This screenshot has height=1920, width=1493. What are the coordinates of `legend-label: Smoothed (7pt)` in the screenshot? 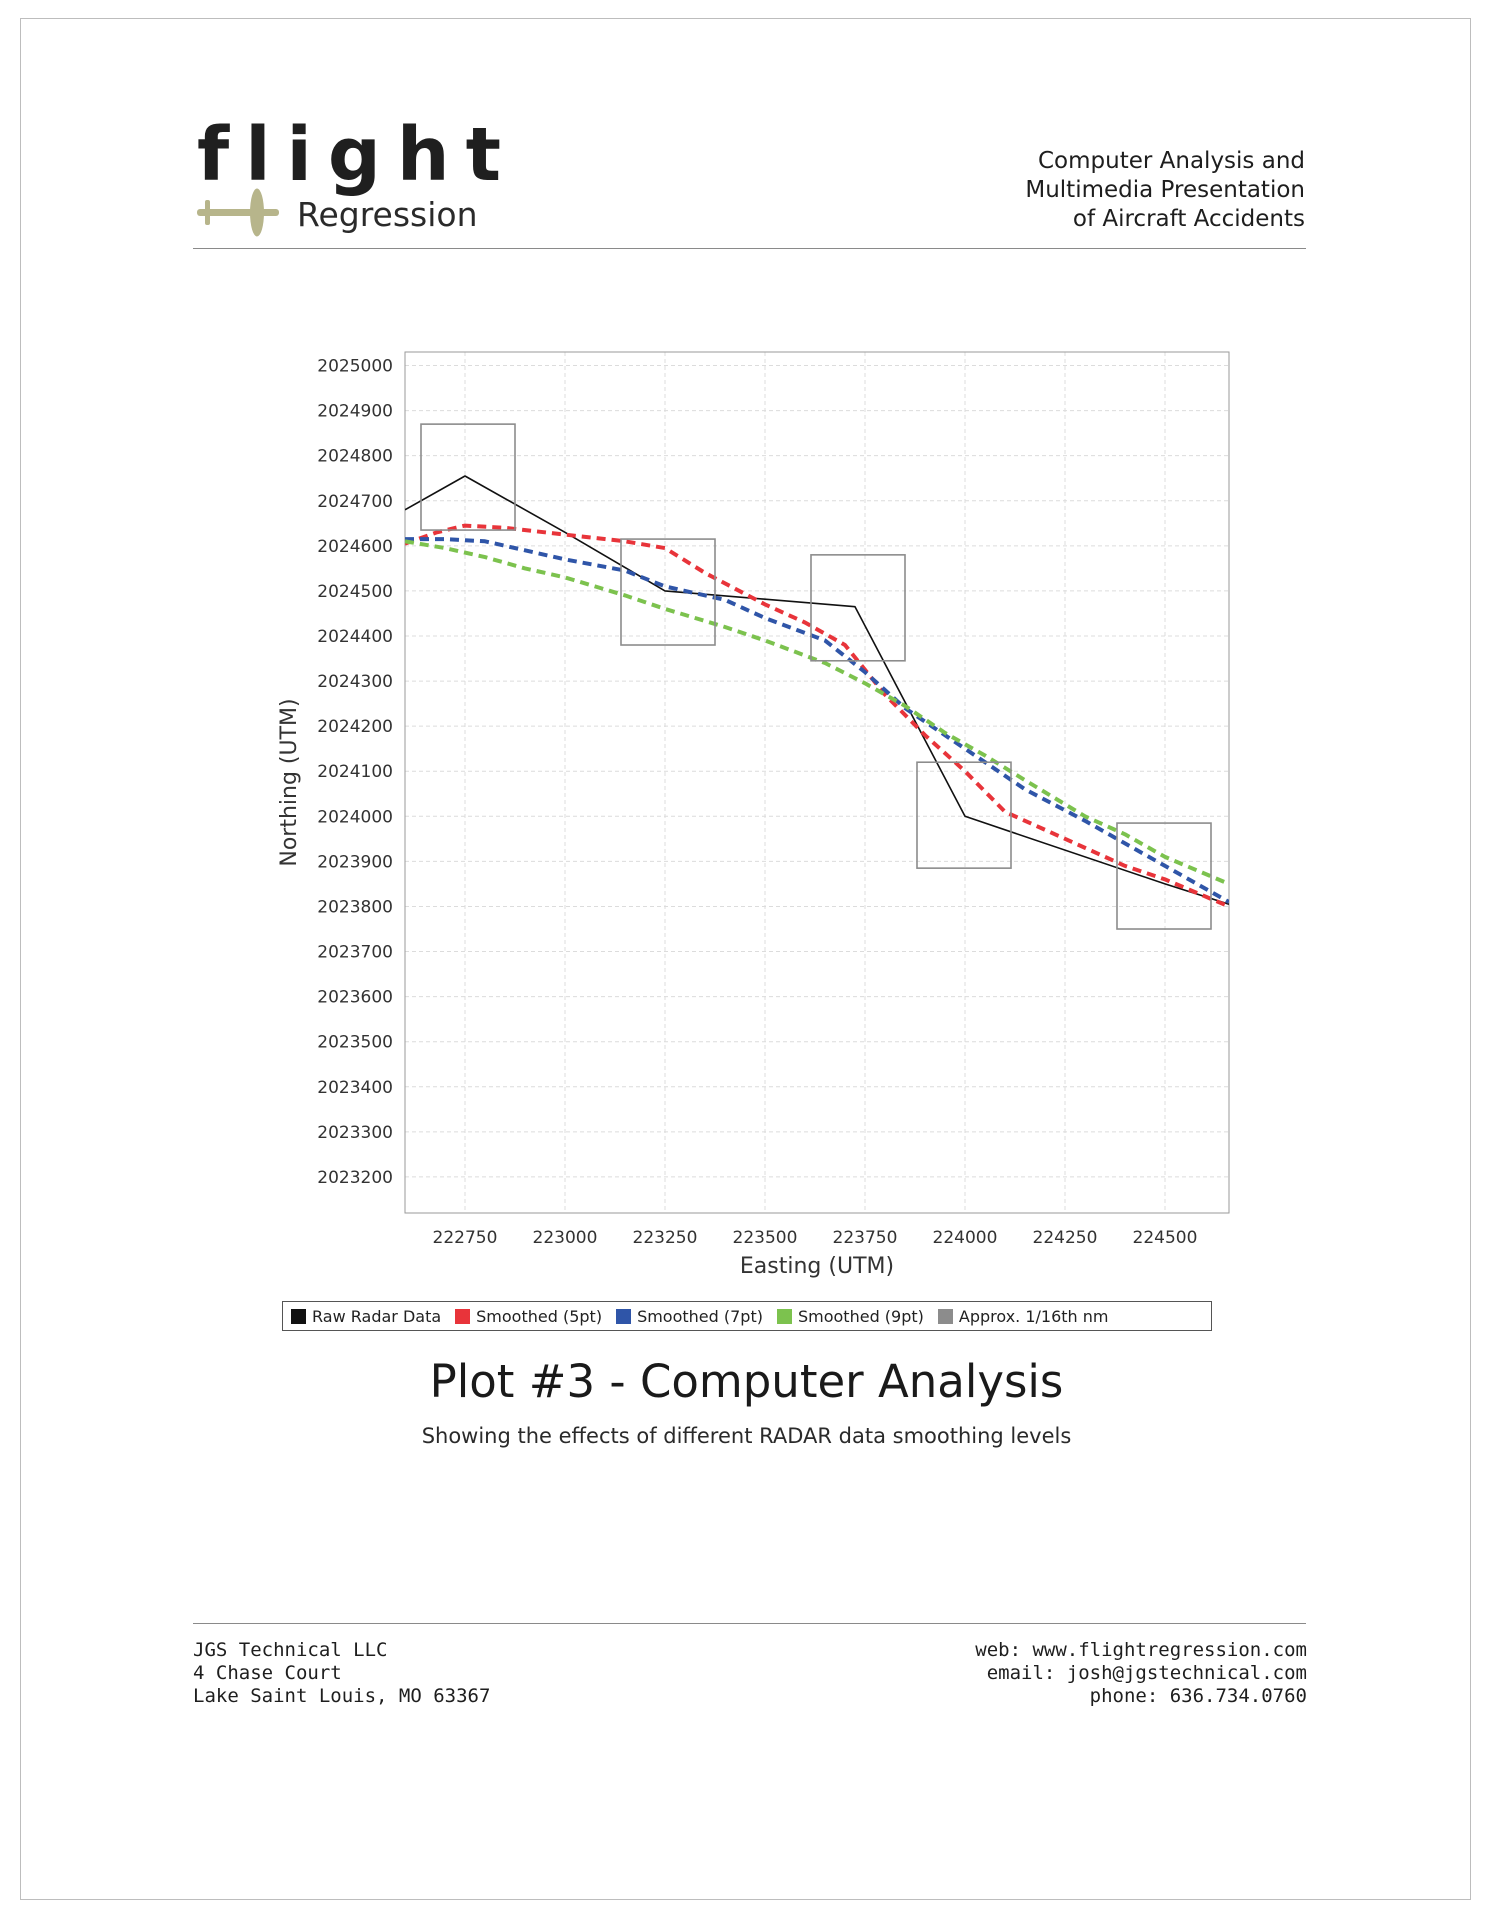 It's located at (700, 1316).